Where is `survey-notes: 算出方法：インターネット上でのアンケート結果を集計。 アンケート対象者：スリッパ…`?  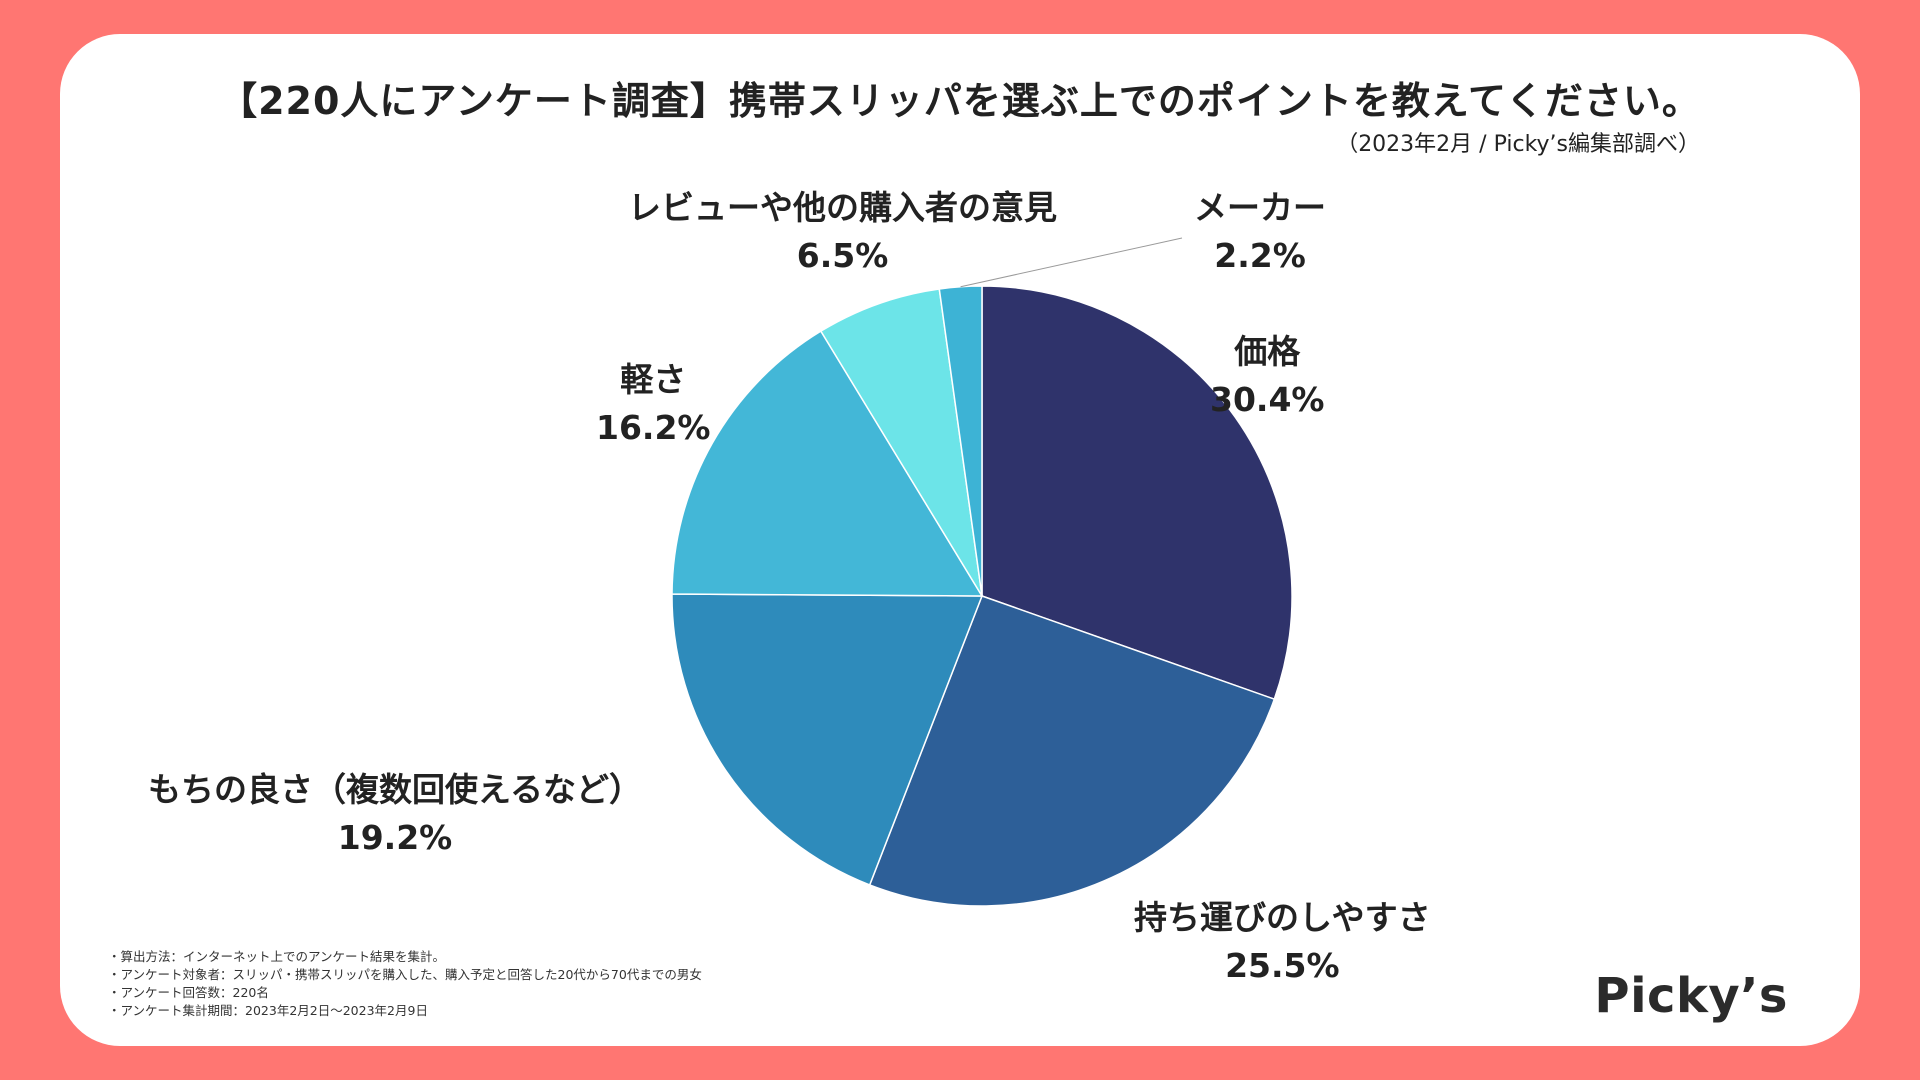 survey-notes: 算出方法：インターネット上でのアンケート結果を集計。 アンケート対象者：スリッパ… is located at coordinates (405, 984).